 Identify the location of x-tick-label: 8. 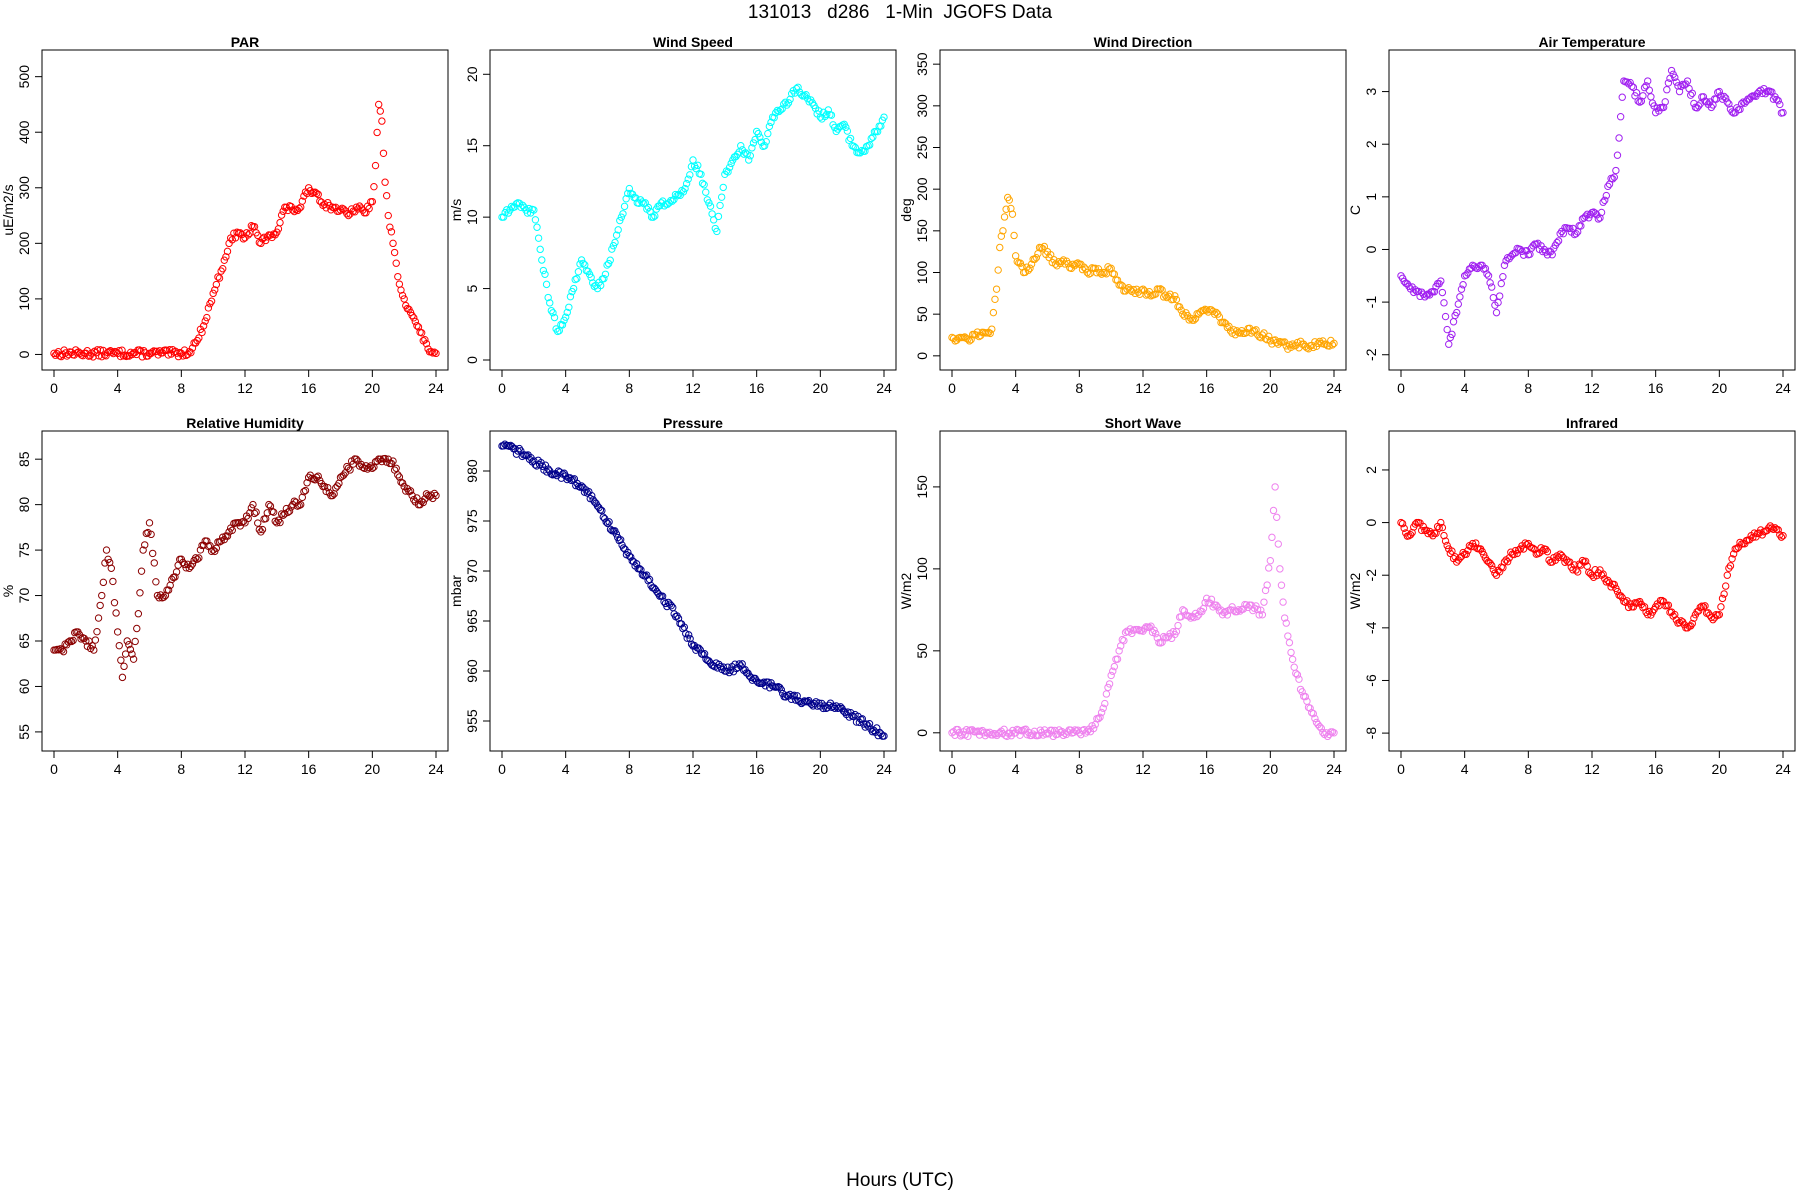
(181, 769).